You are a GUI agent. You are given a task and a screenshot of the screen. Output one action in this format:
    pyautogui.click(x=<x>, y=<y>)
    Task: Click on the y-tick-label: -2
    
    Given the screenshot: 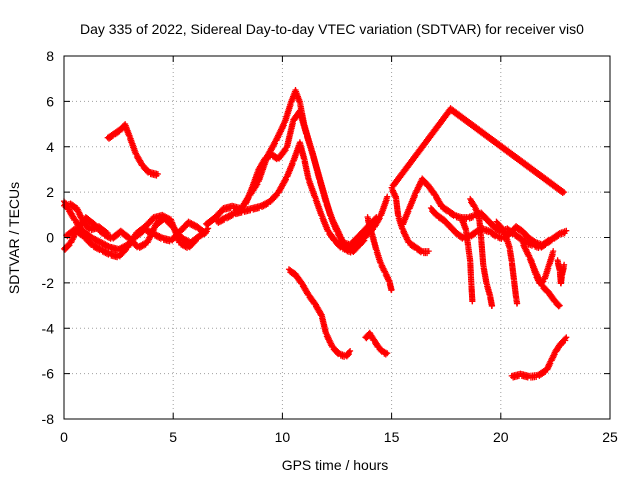 What is the action you would take?
    pyautogui.click(x=48, y=283)
    